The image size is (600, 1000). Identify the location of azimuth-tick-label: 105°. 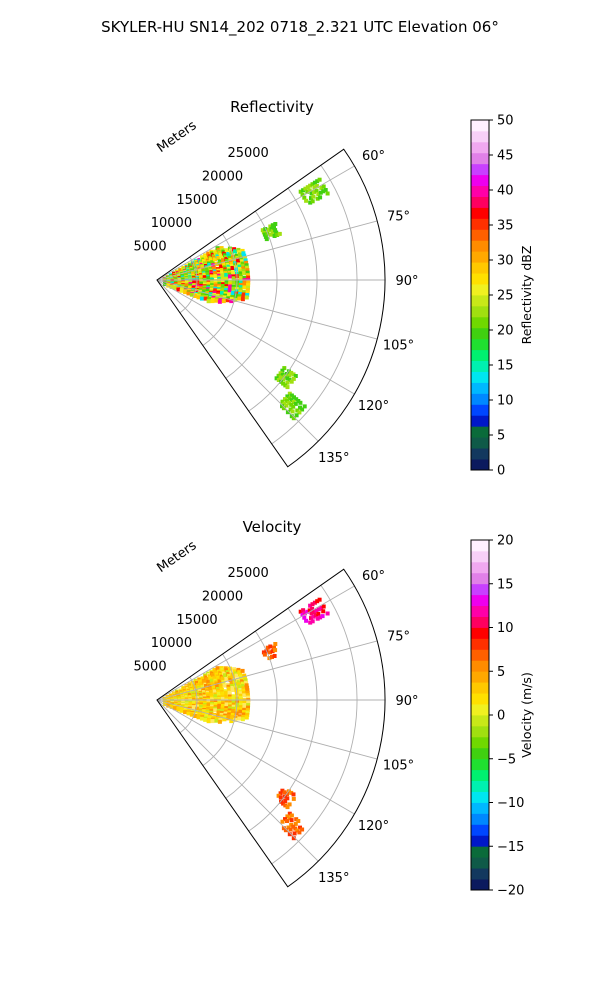
(398, 346).